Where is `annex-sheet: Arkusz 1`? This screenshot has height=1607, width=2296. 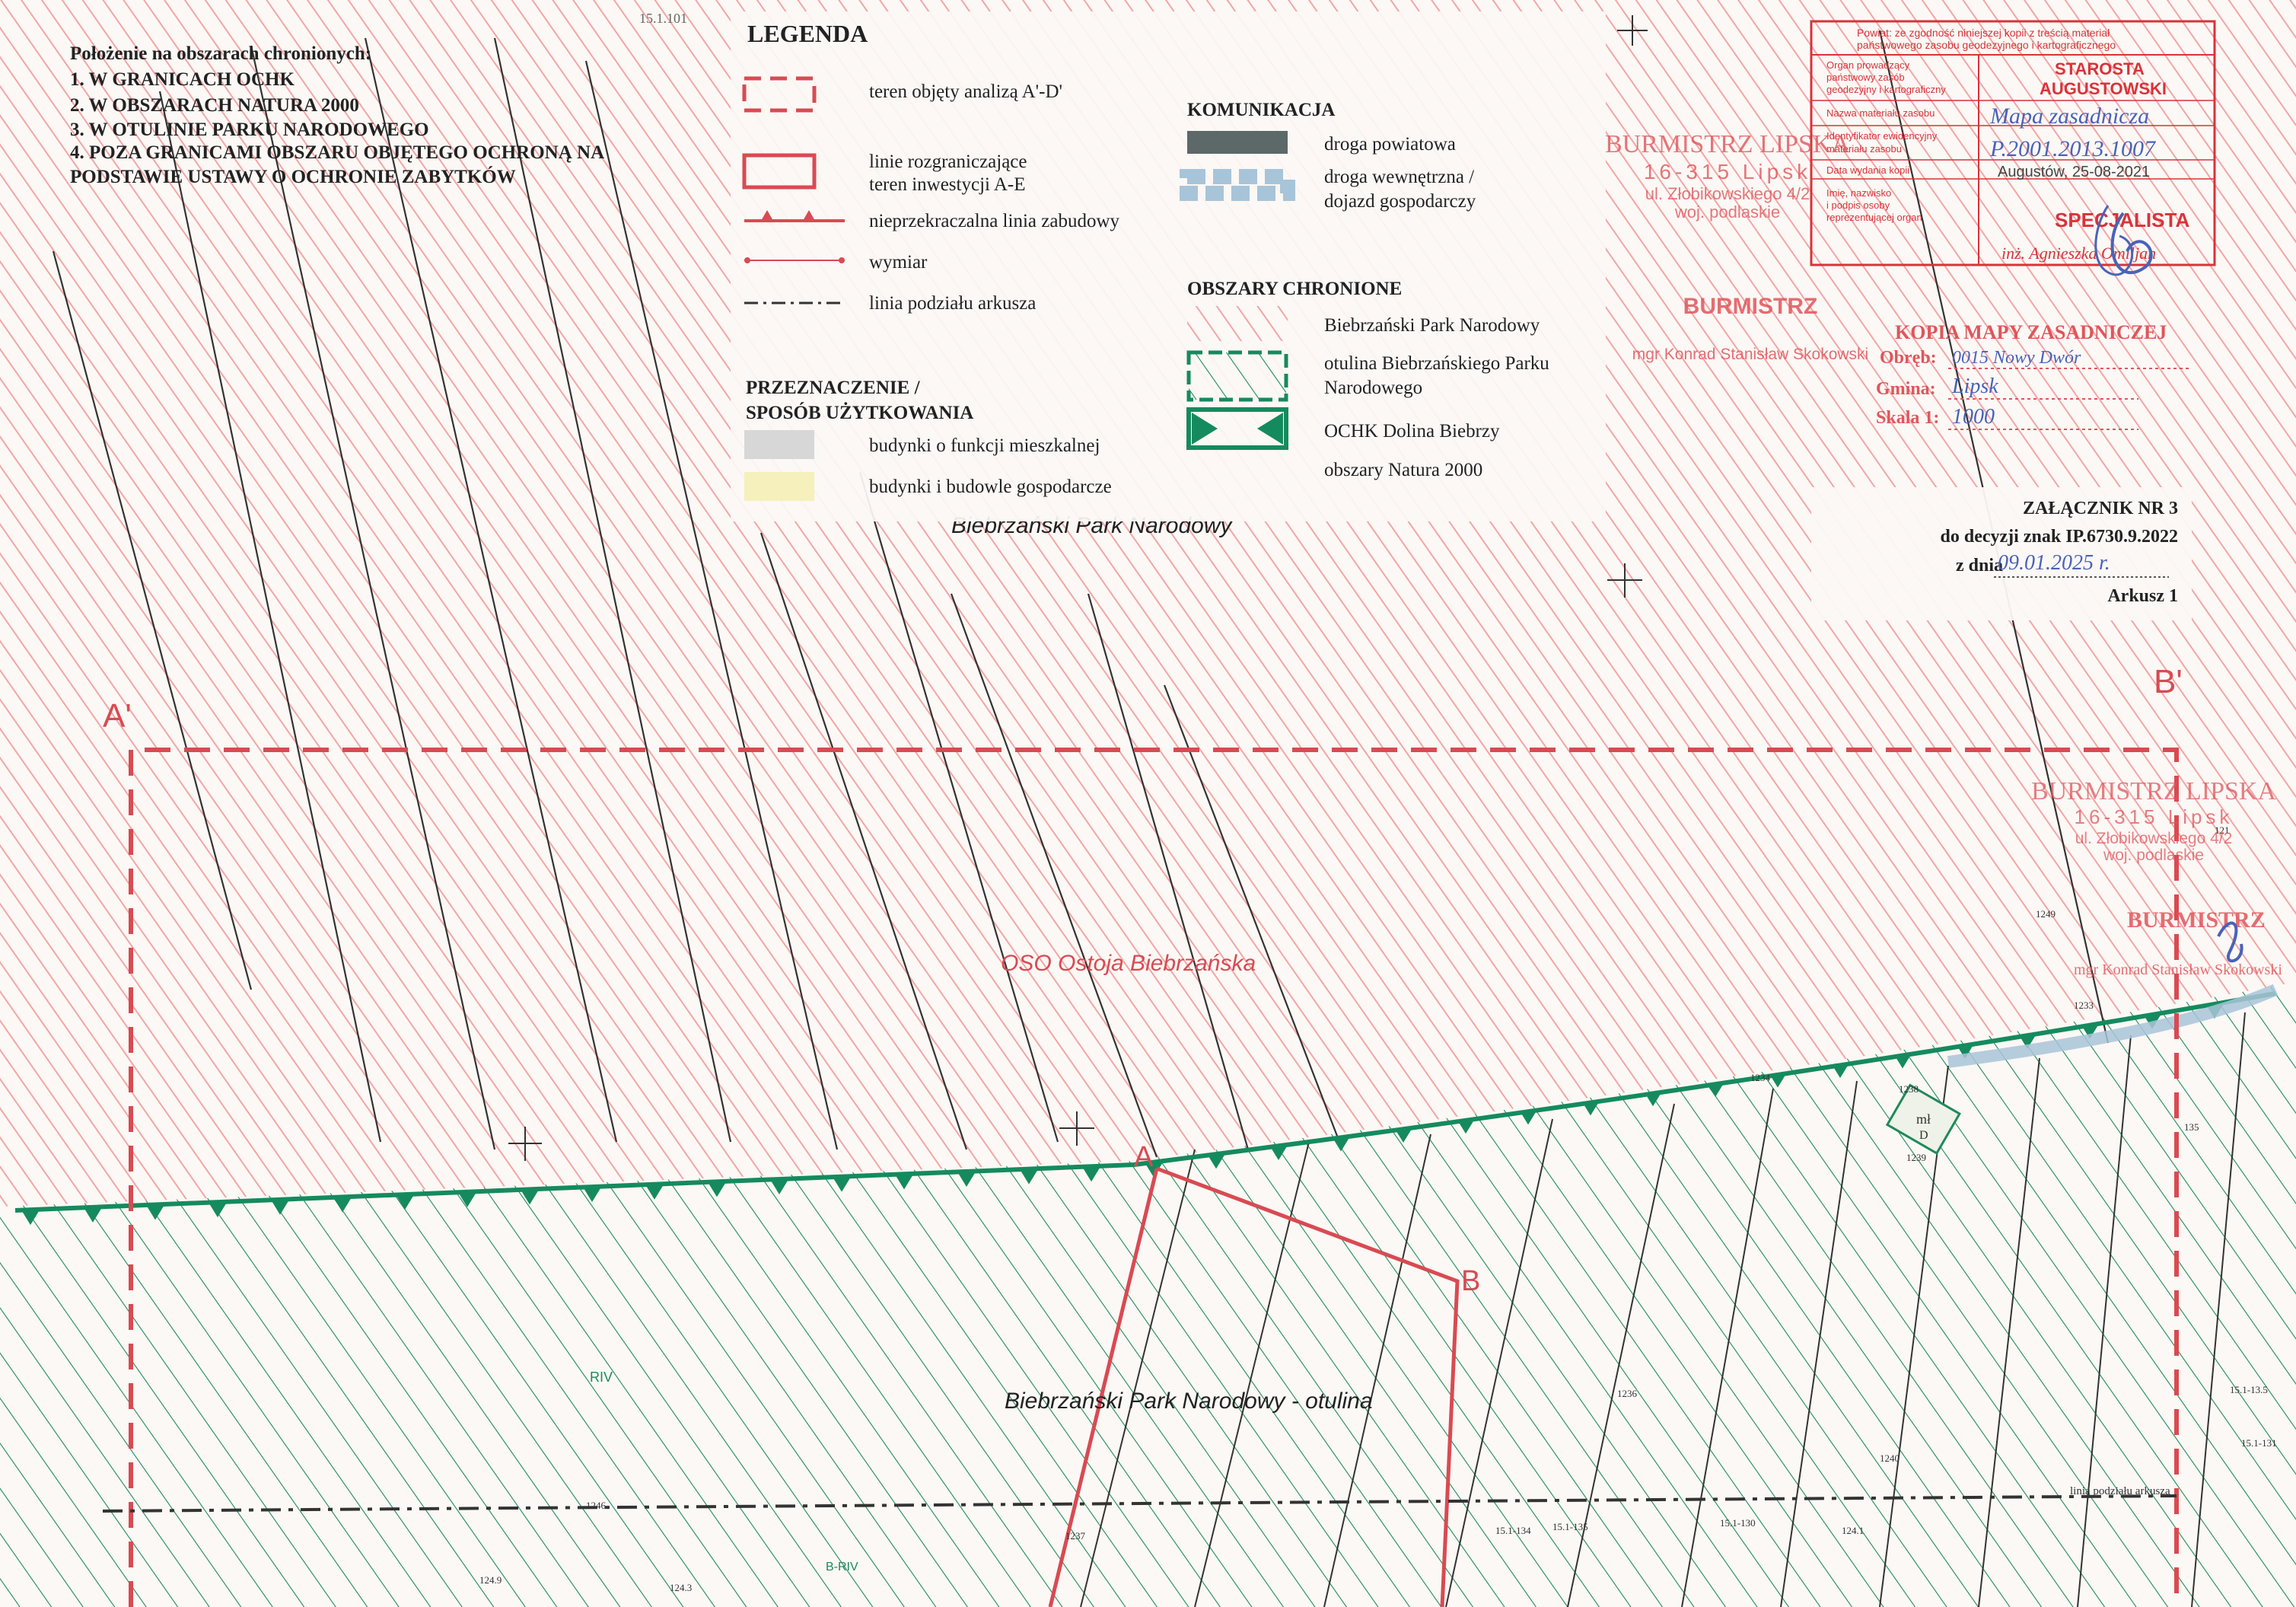 annex-sheet: Arkusz 1 is located at coordinates (2142, 596).